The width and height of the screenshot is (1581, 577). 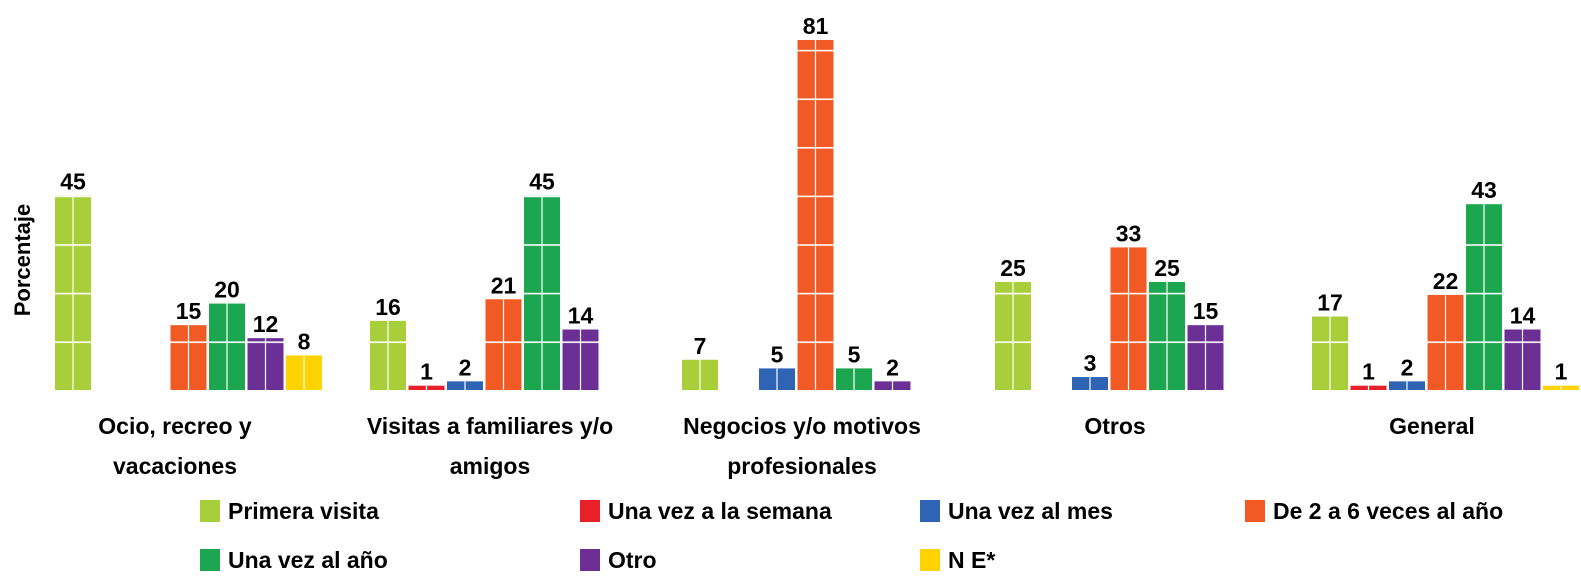 I want to click on value-label: 17, so click(x=1330, y=303).